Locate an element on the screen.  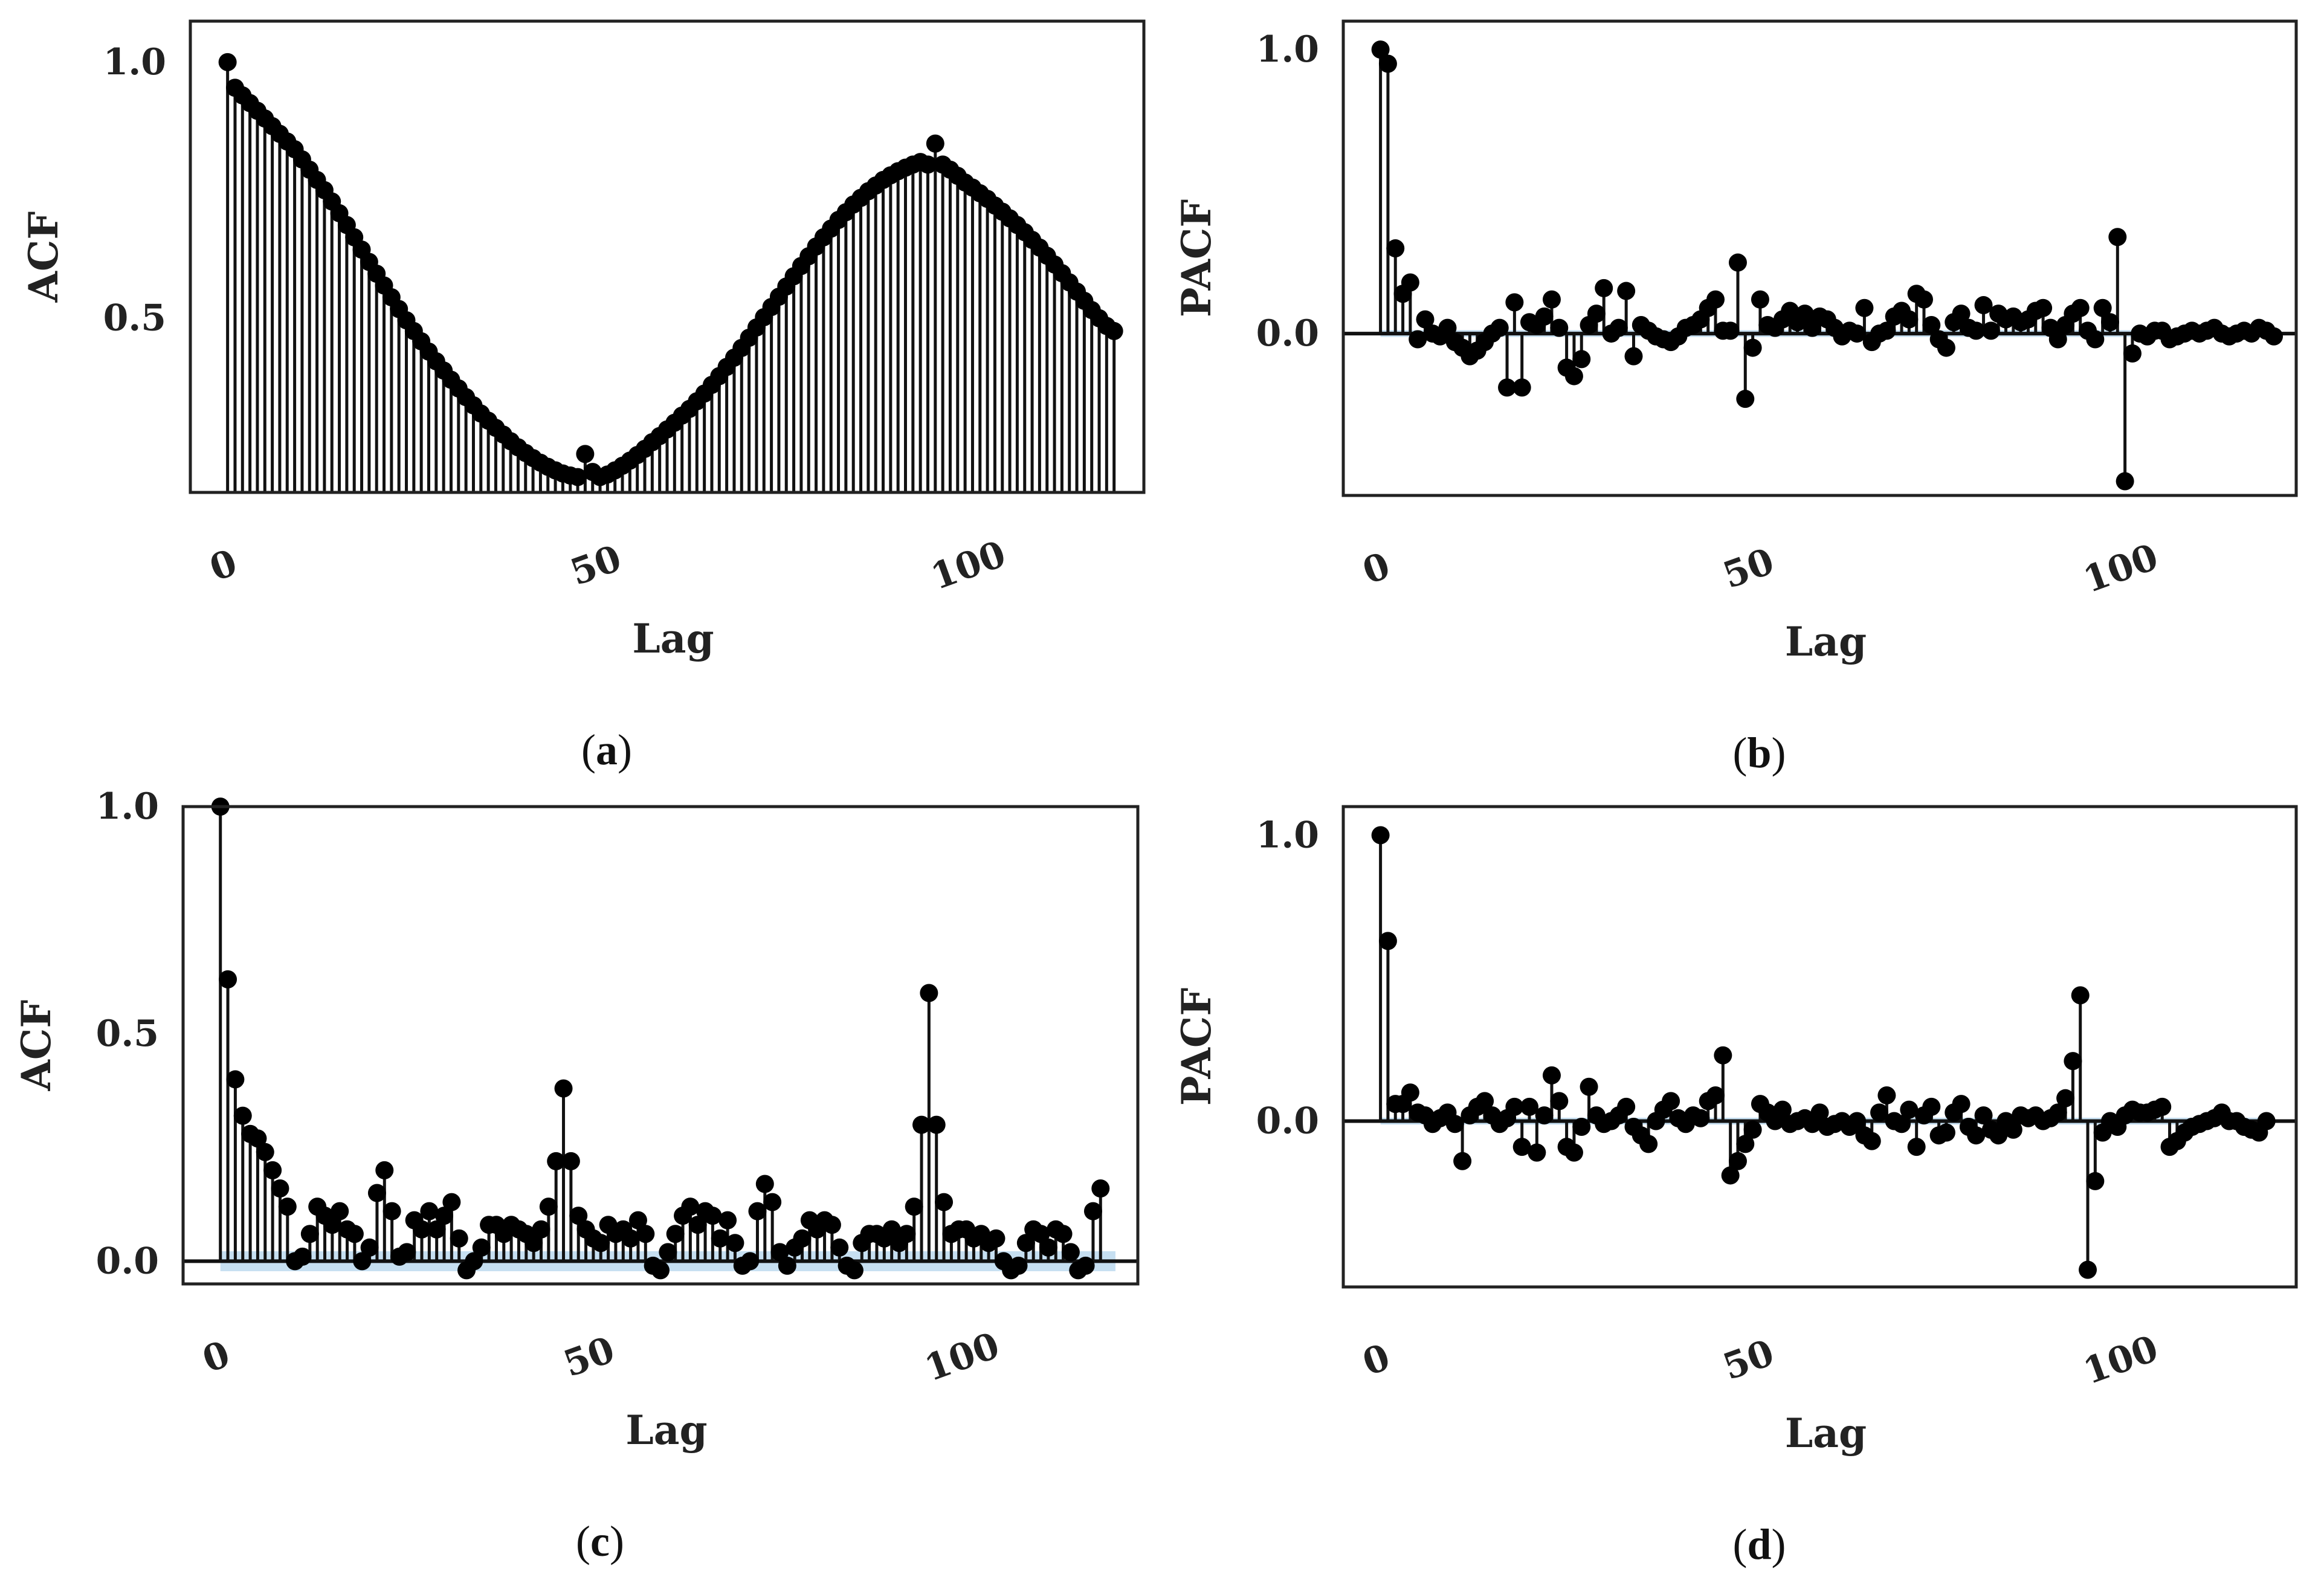
panel-caption-letter: c is located at coordinates (600, 1541).